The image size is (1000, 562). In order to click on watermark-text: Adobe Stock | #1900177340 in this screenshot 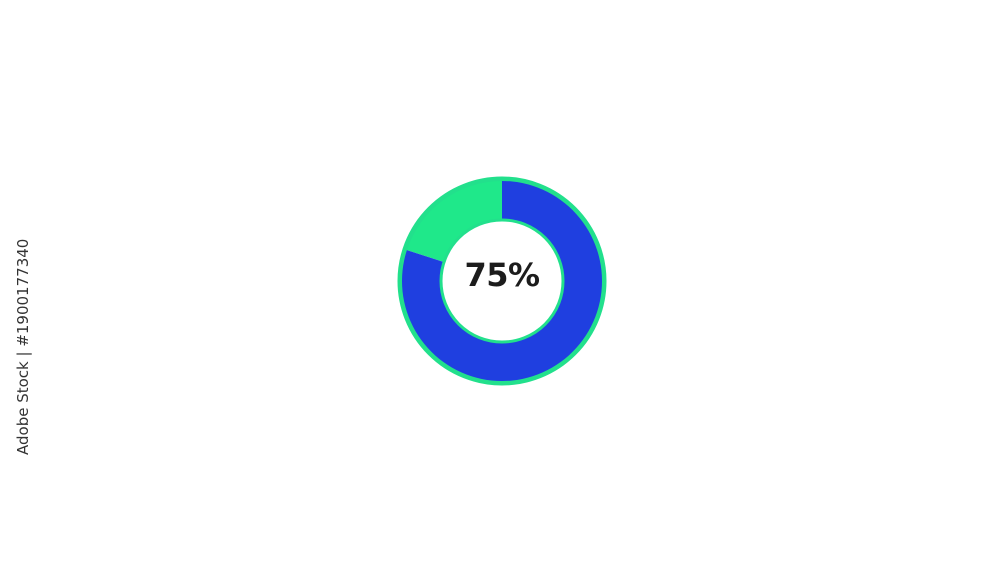, I will do `click(23, 346)`.